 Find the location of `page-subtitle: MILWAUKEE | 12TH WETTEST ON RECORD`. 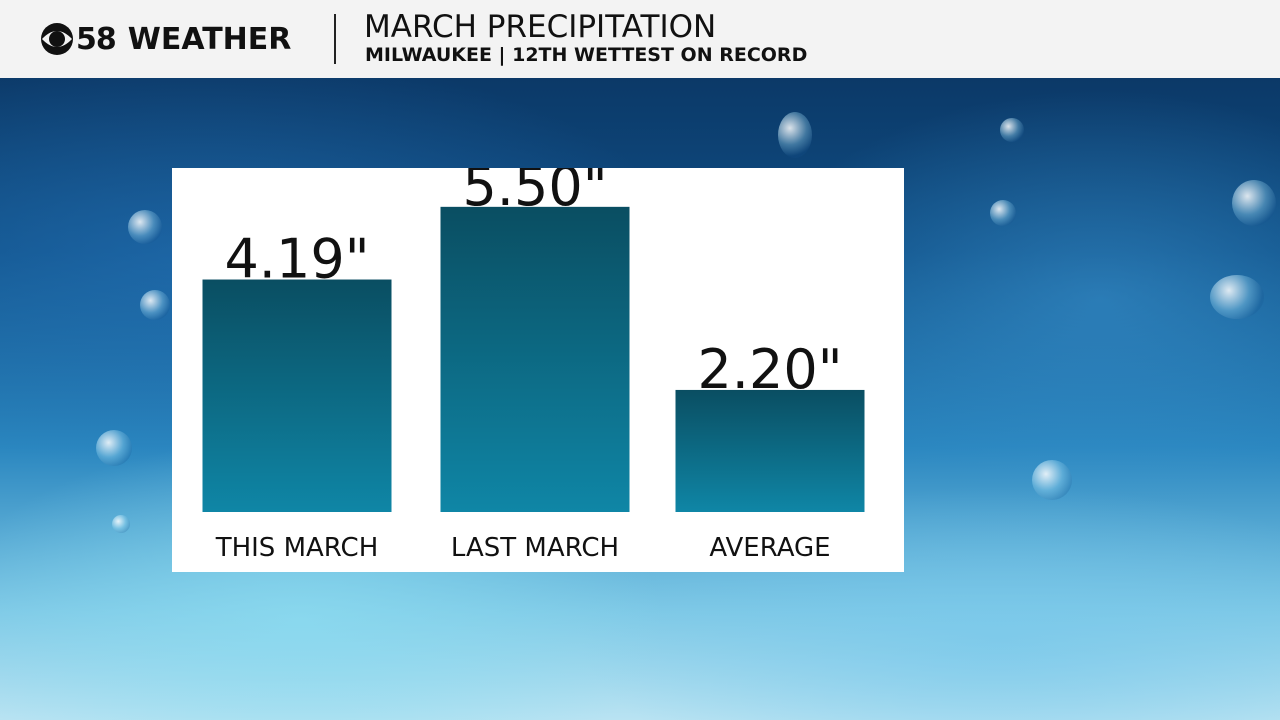

page-subtitle: MILWAUKEE | 12TH WETTEST ON RECORD is located at coordinates (586, 55).